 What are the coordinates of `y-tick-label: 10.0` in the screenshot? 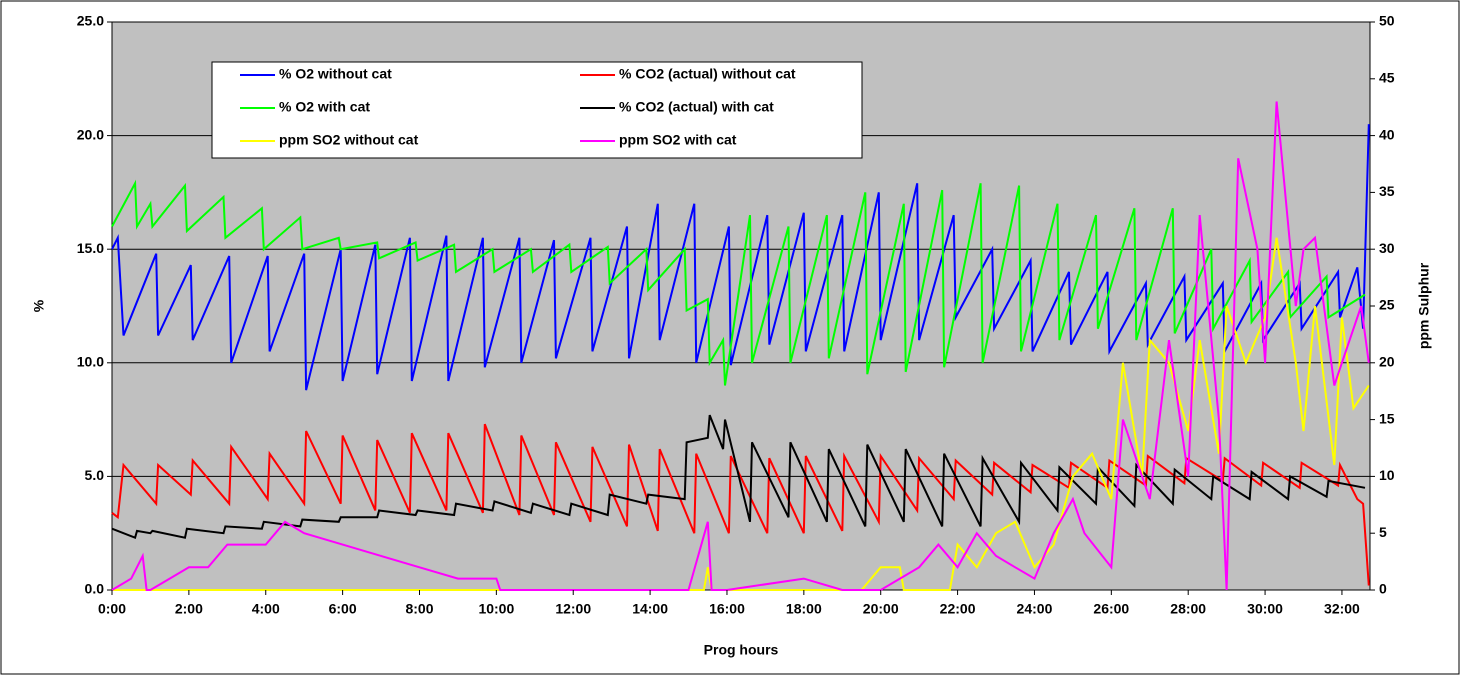 It's located at (90, 362).